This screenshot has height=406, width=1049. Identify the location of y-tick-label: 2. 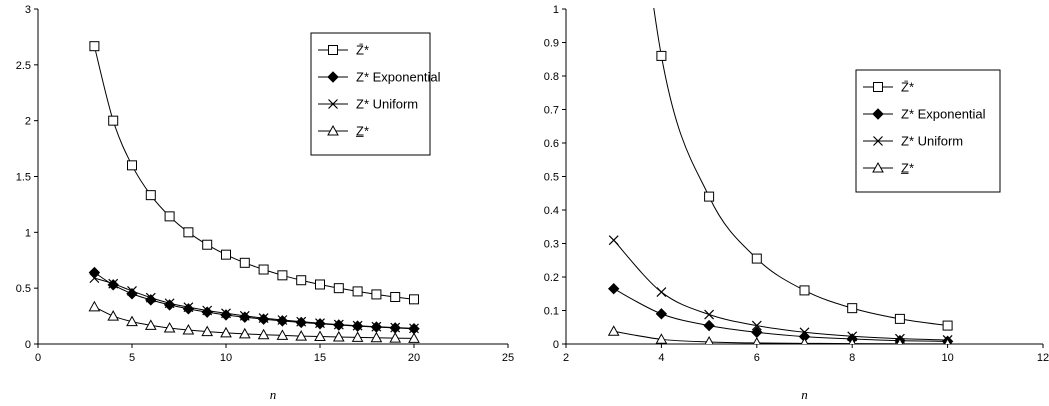
(28, 122).